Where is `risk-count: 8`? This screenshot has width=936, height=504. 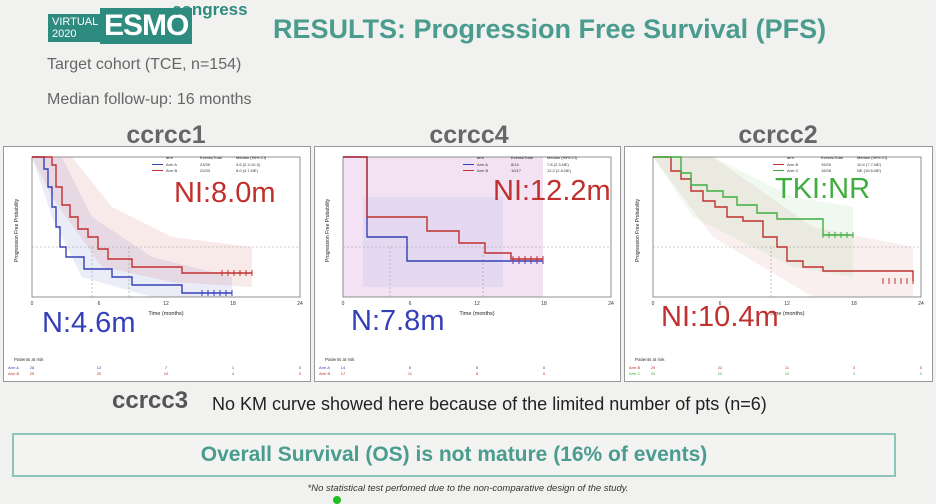 risk-count: 8 is located at coordinates (477, 373).